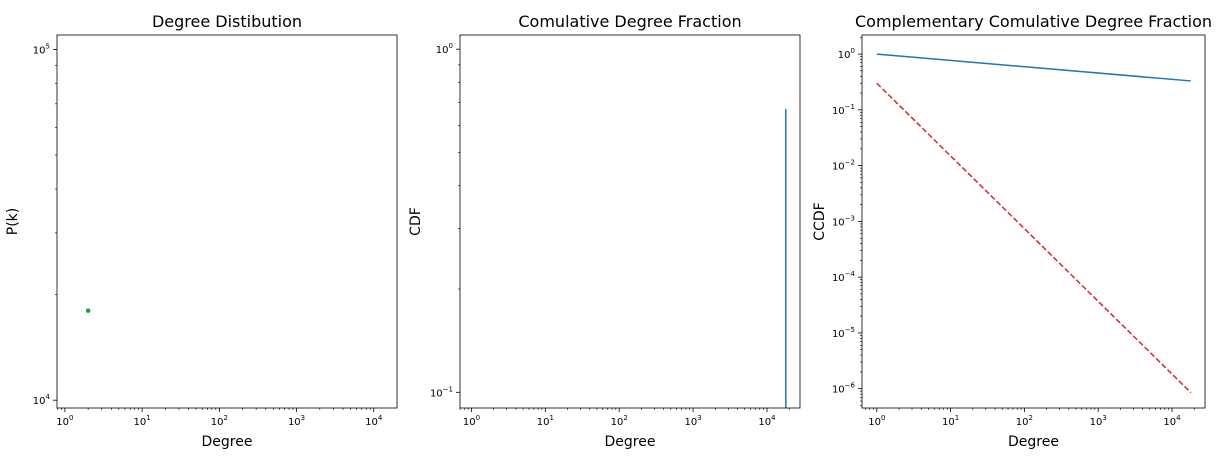  What do you see at coordinates (13, 221) in the screenshot?
I see `y-axis-label: P(k)` at bounding box center [13, 221].